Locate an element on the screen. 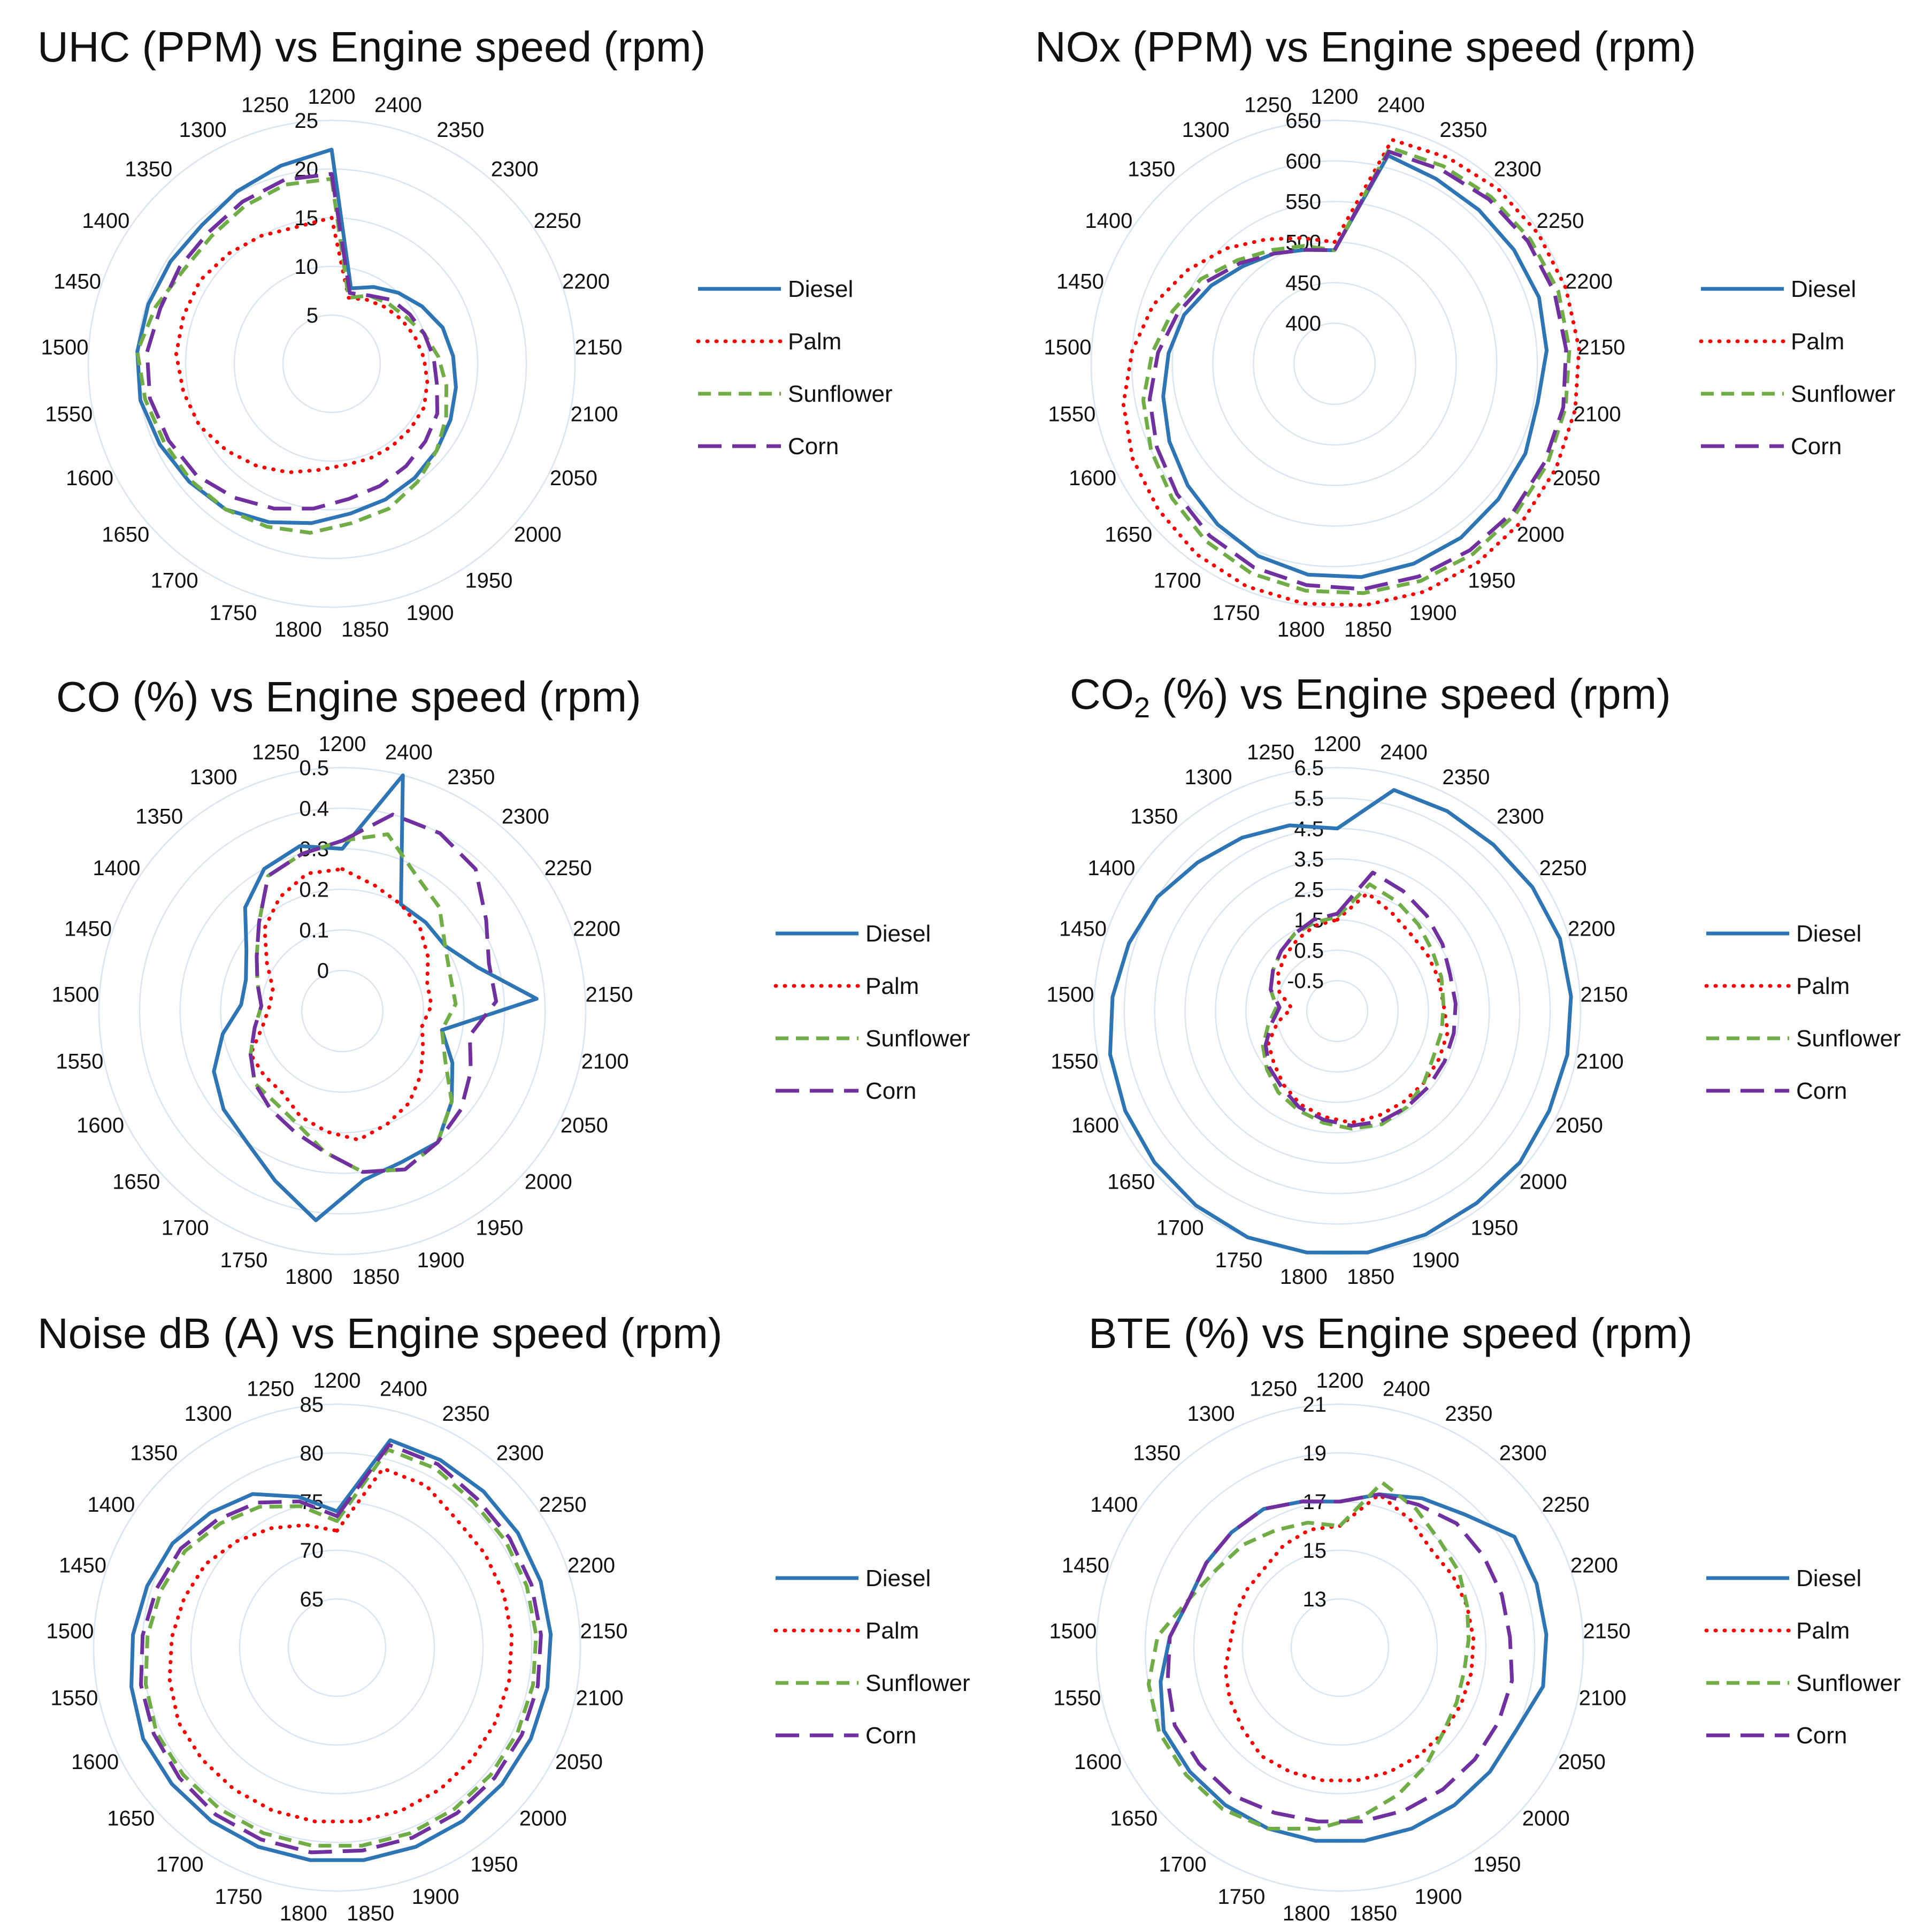  spoke-label: 1650 is located at coordinates (136, 1182).